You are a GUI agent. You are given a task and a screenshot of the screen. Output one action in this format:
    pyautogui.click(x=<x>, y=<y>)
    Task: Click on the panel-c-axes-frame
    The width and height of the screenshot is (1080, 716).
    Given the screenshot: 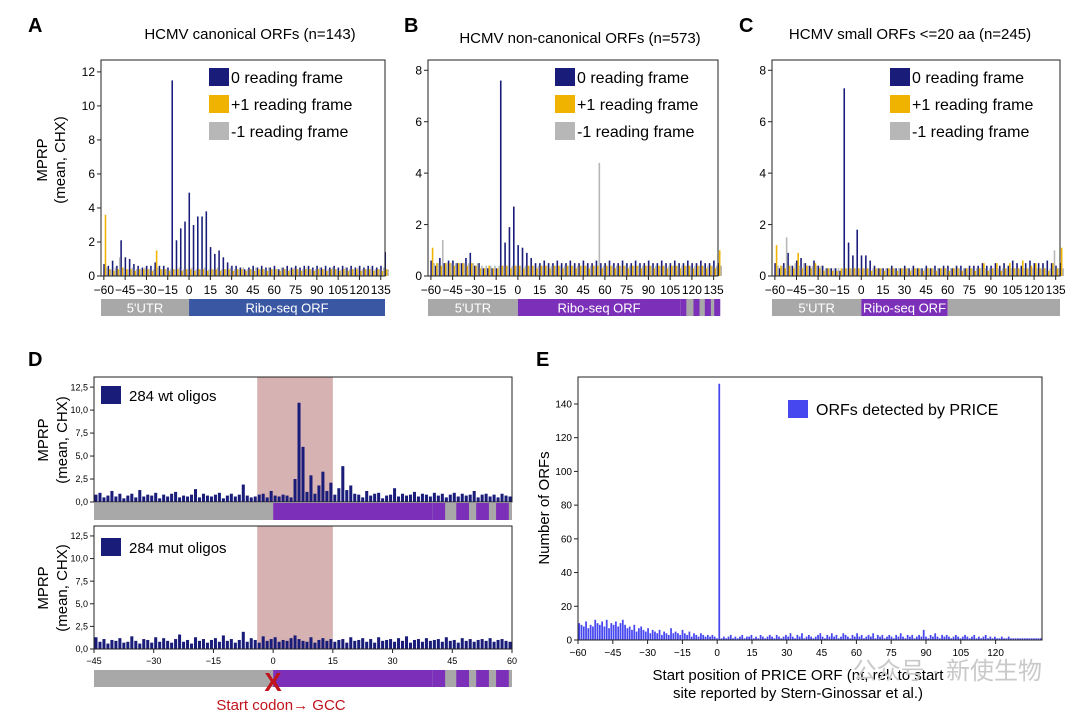 What is the action you would take?
    pyautogui.click(x=916, y=168)
    